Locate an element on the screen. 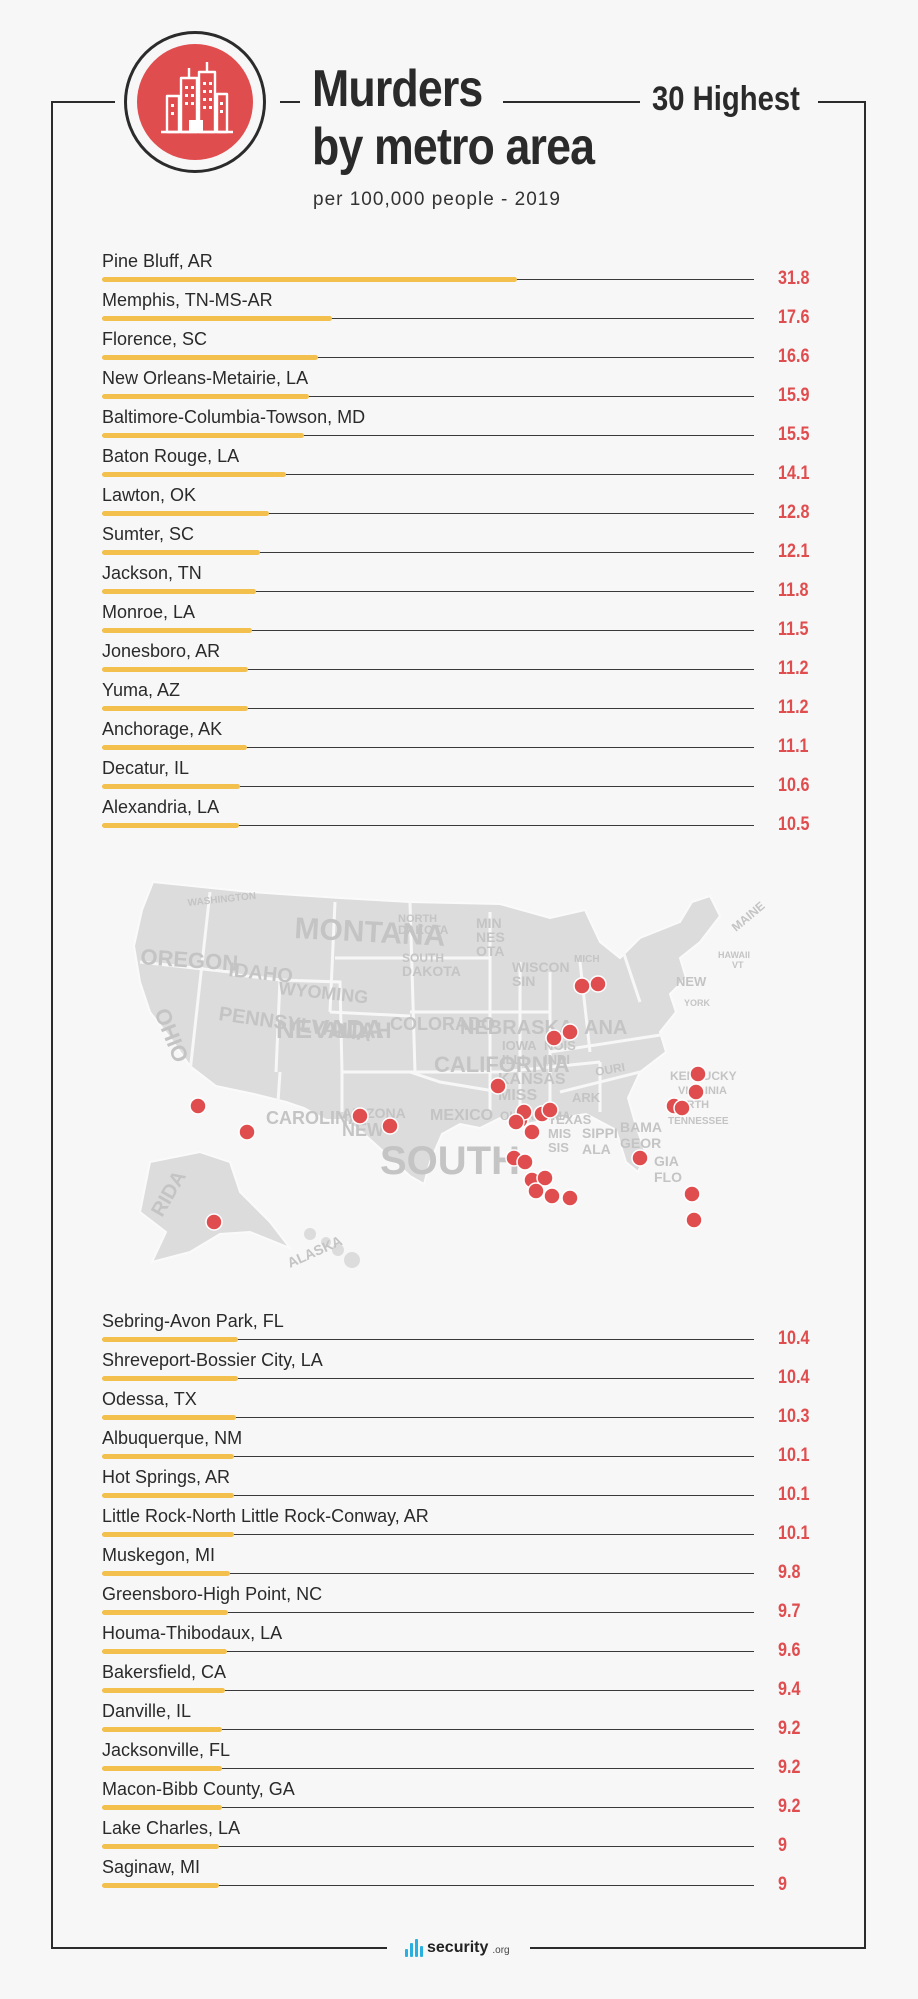 The image size is (918, 1999). title-line-2: by metro area is located at coordinates (453, 147).